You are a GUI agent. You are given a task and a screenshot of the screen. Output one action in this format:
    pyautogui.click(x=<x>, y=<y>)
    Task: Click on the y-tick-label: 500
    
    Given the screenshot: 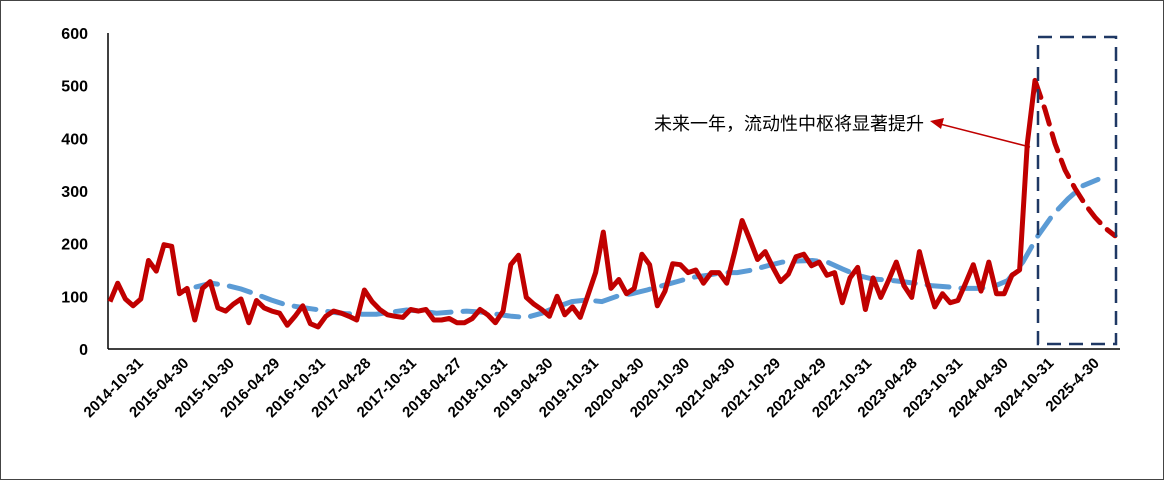 What is the action you would take?
    pyautogui.click(x=74, y=87)
    